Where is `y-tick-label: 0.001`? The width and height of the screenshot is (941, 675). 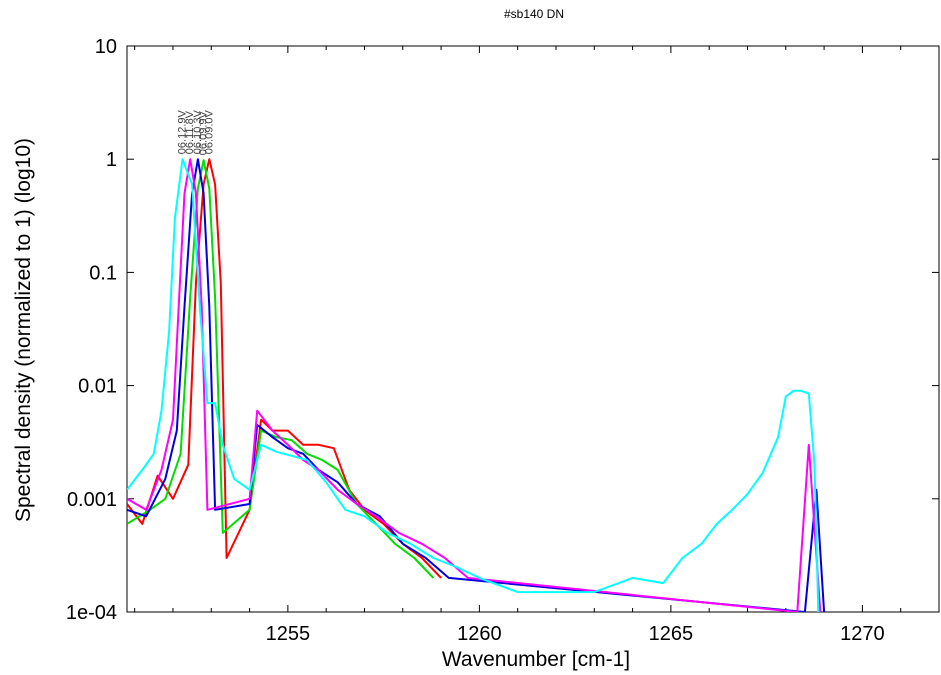 y-tick-label: 0.001 is located at coordinates (92, 500).